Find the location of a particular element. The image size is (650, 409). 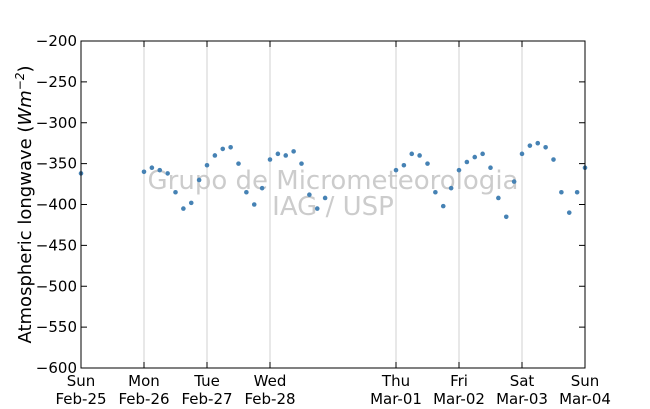

x-tick-label-date: Feb-28 is located at coordinates (269, 399).